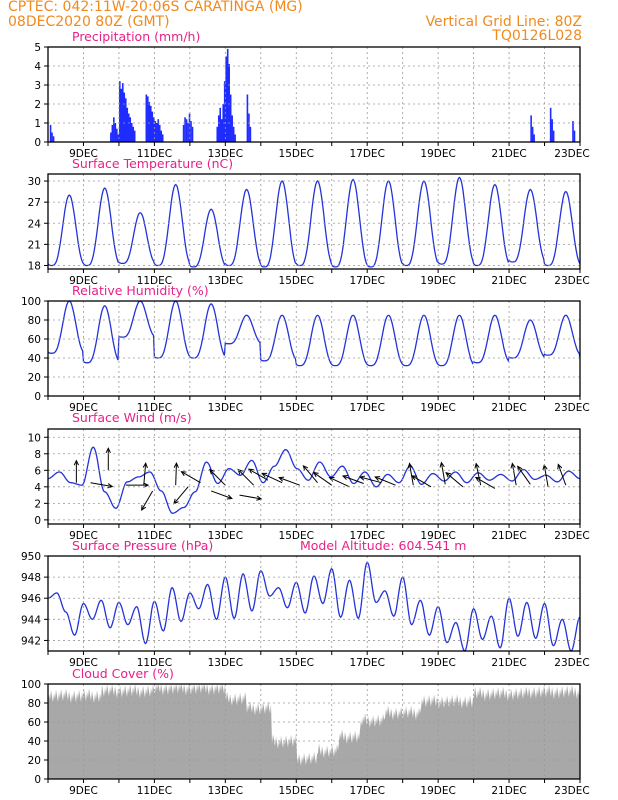 The width and height of the screenshot is (618, 800). I want to click on x-tick-label: 17DEC, so click(366, 154).